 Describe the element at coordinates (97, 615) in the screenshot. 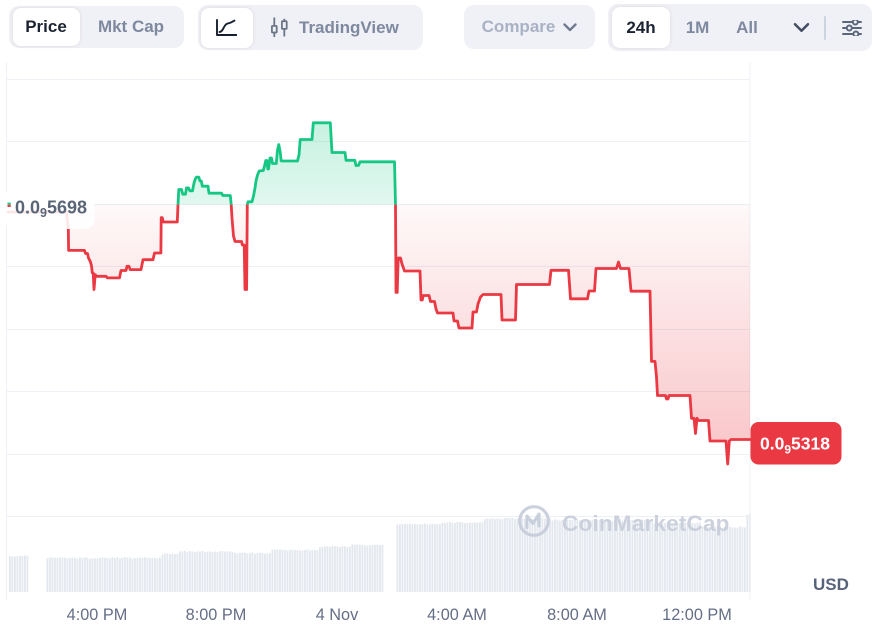

I see `svg-text: 4:00 PM` at that location.